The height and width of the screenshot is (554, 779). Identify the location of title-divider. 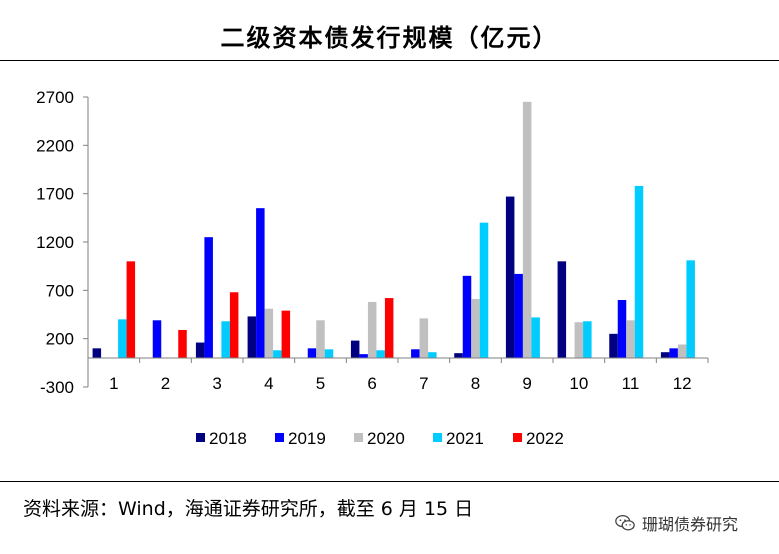
(389, 60).